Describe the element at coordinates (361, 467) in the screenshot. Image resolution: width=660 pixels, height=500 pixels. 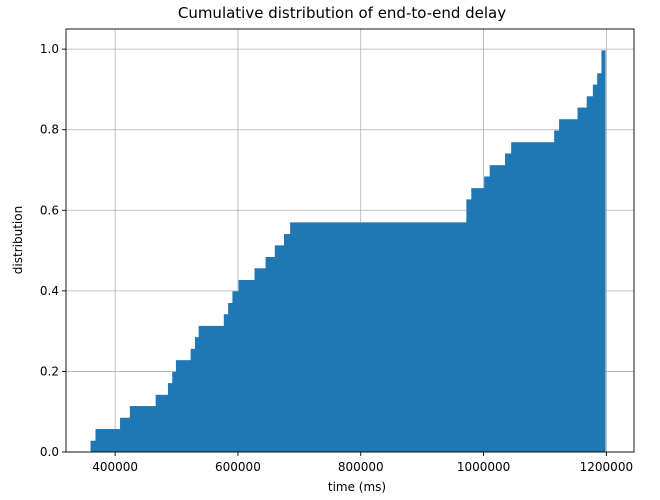
I see `x-tick-label: 800000` at that location.